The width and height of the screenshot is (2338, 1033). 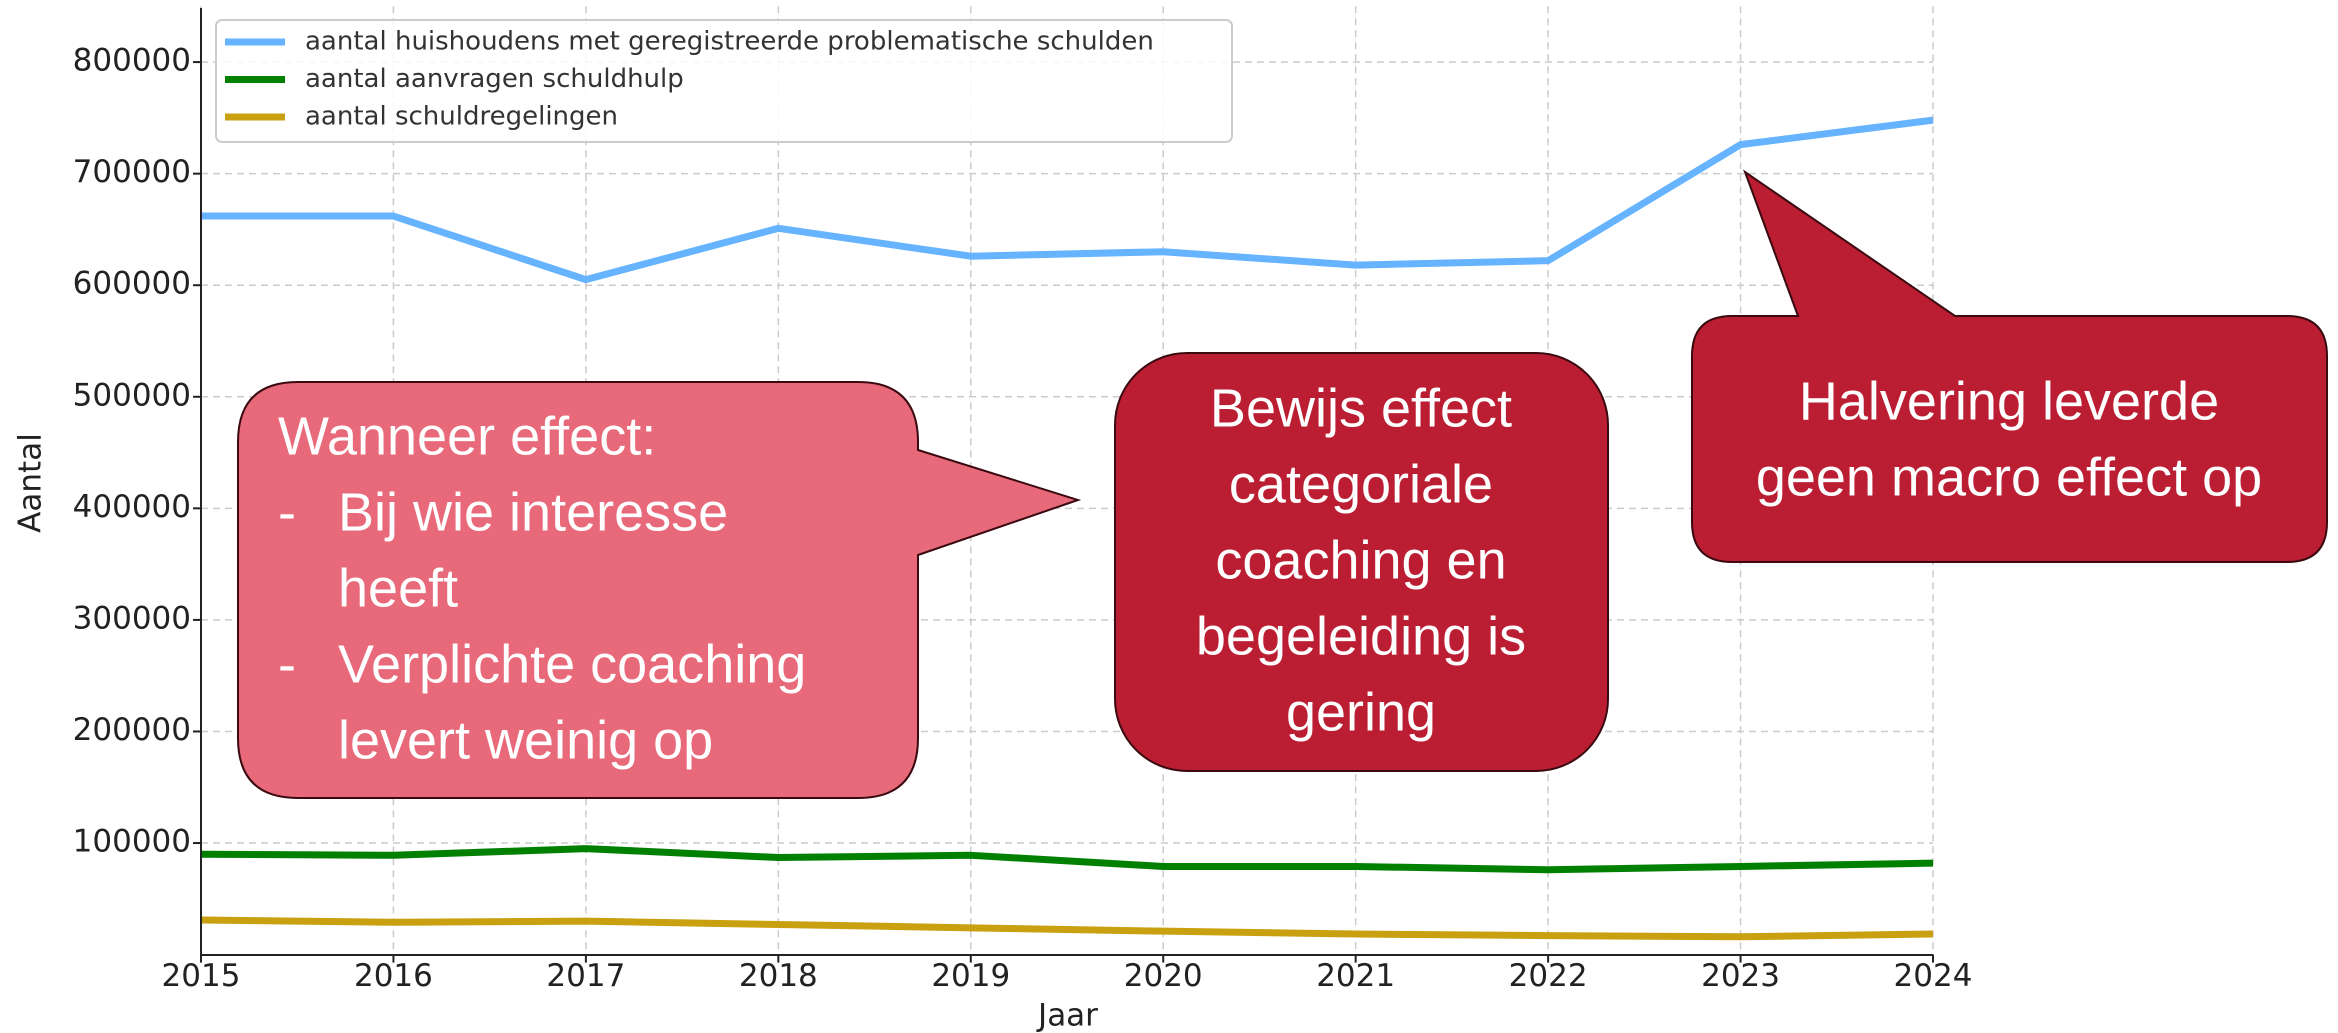 What do you see at coordinates (461, 117) in the screenshot?
I see `legend-label: aantal schuldregelingen` at bounding box center [461, 117].